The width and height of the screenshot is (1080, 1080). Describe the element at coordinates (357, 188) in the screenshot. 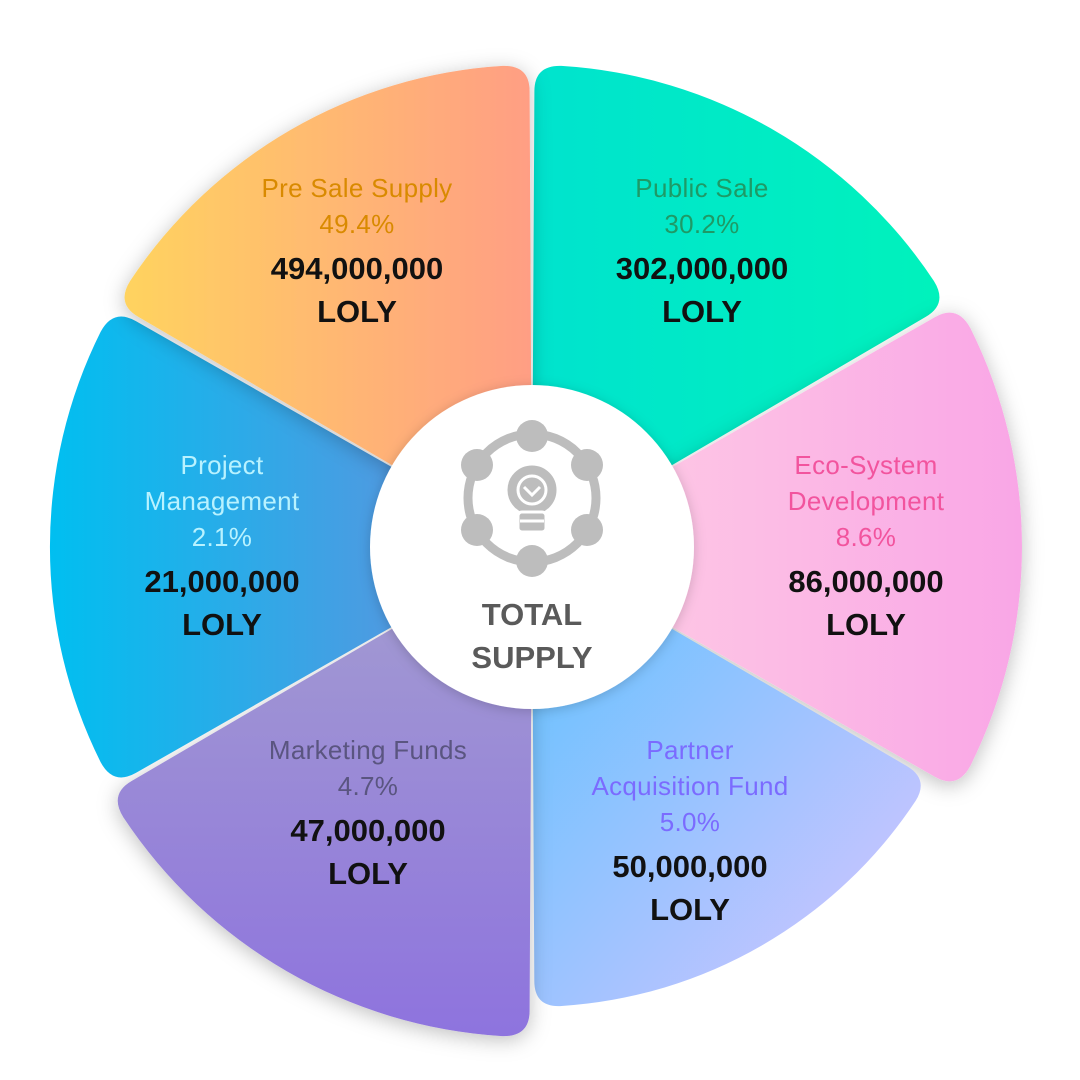

I see `slice-name-pre-sale-supply-0: Pre Sale Supply` at that location.